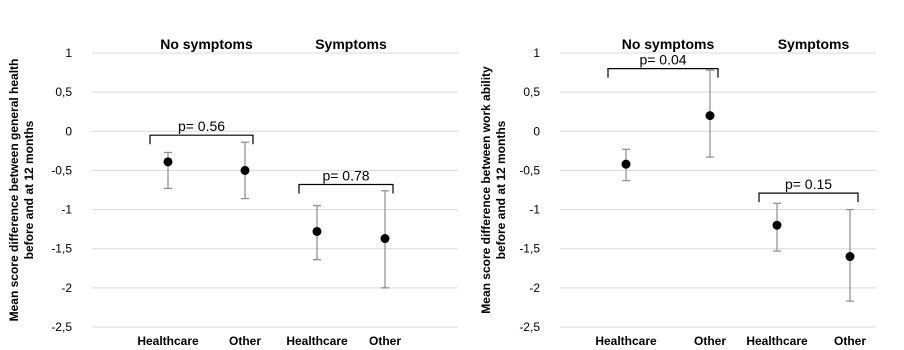 This screenshot has width=904, height=350. I want to click on p-value-label: p= 0.78, so click(345, 176).